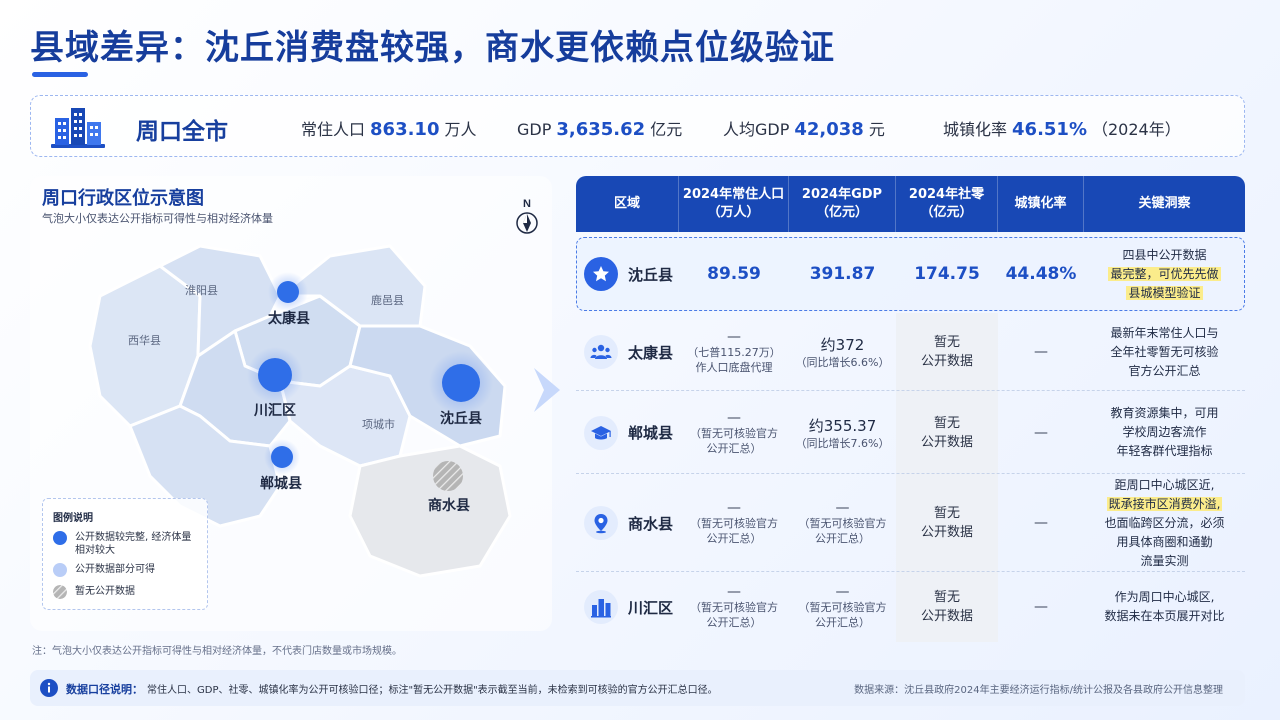  I want to click on map-label-shangshui: 商水县, so click(449, 506).